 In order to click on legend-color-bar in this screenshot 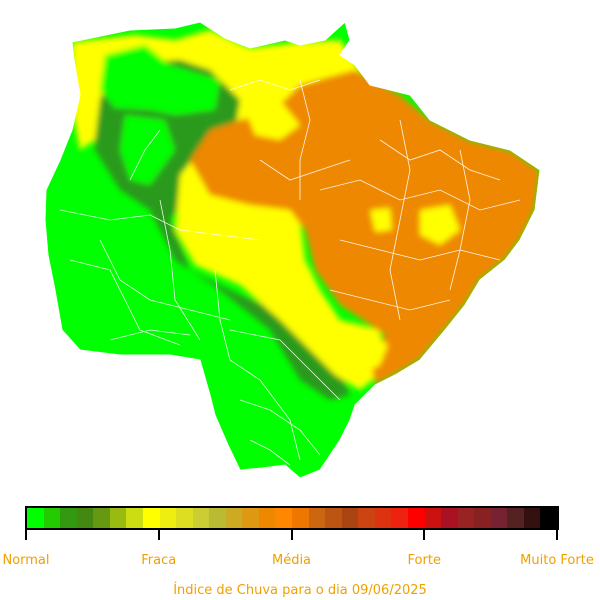, I will do `click(292, 518)`.